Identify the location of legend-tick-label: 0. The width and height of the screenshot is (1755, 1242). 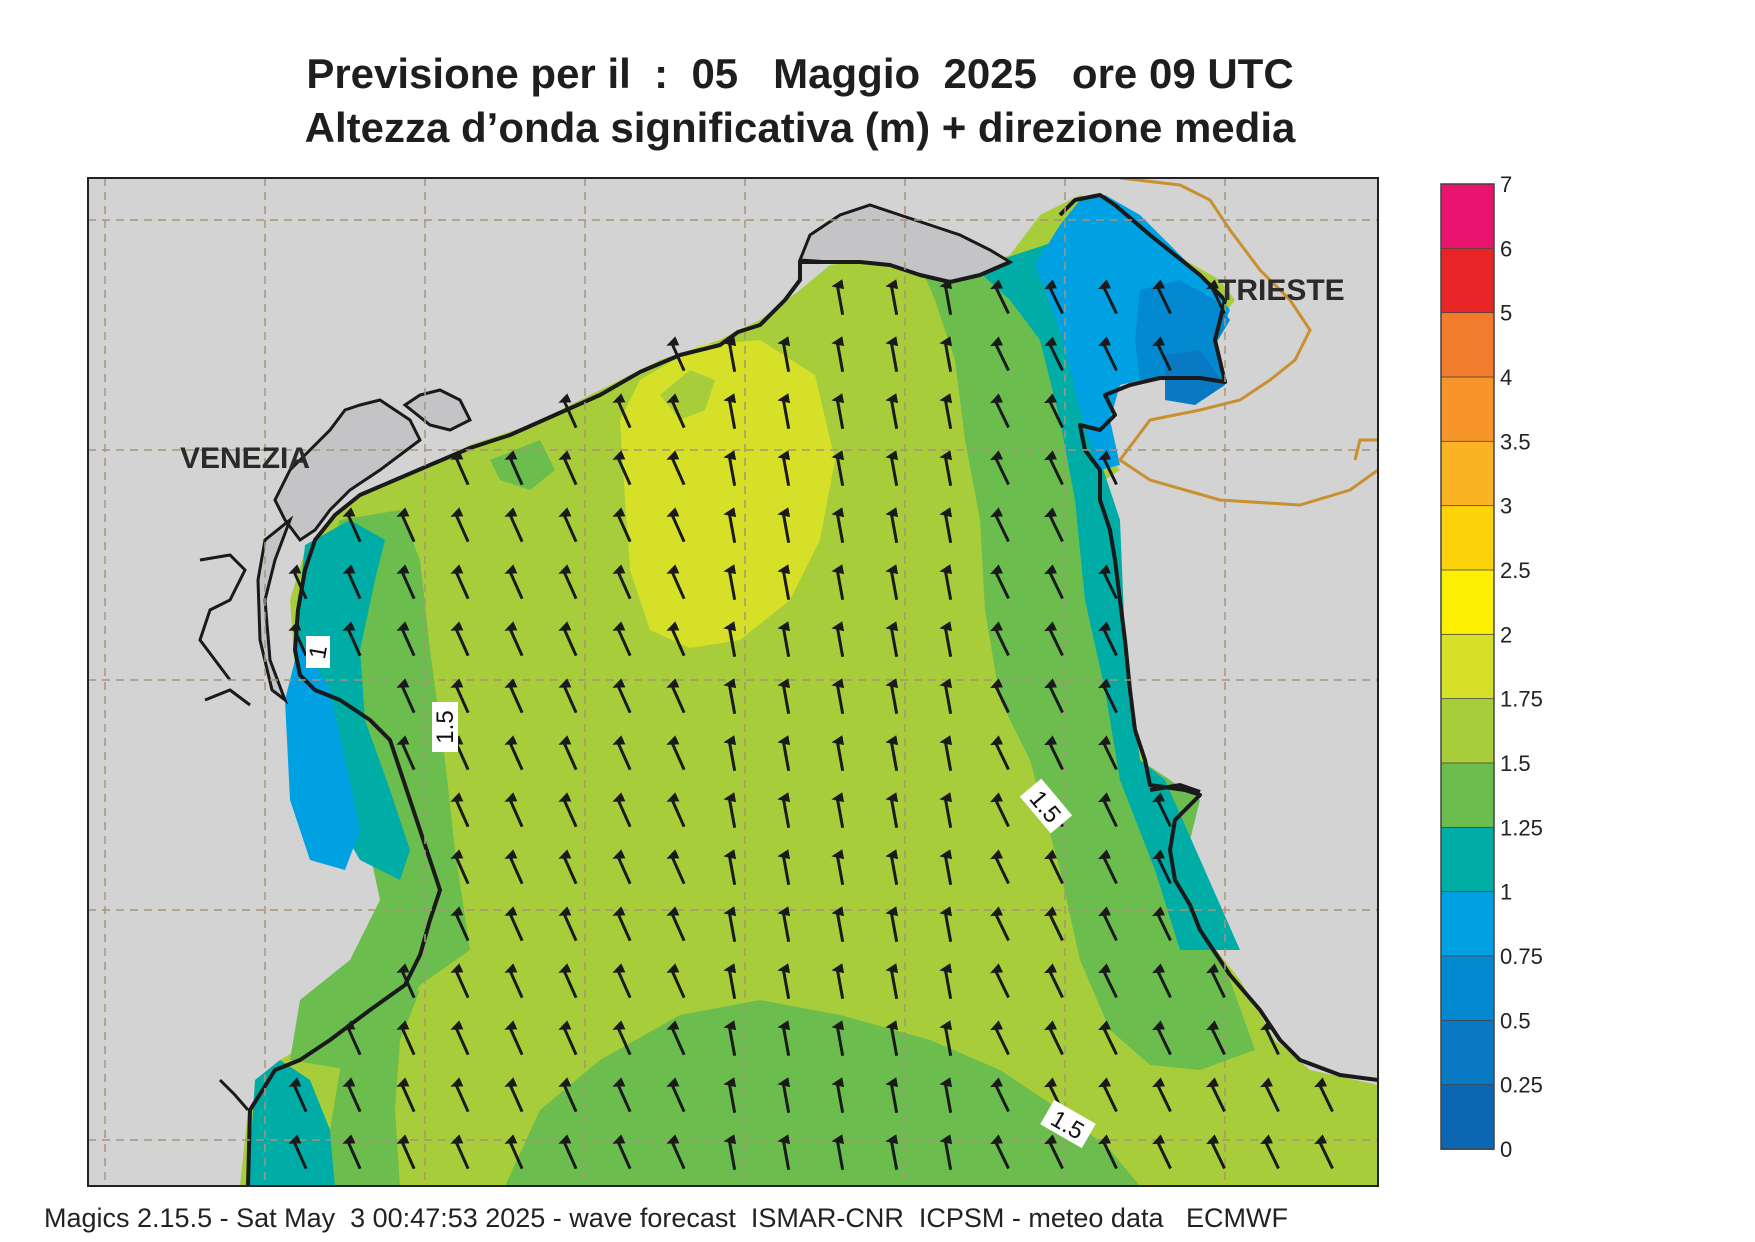
(1506, 1149).